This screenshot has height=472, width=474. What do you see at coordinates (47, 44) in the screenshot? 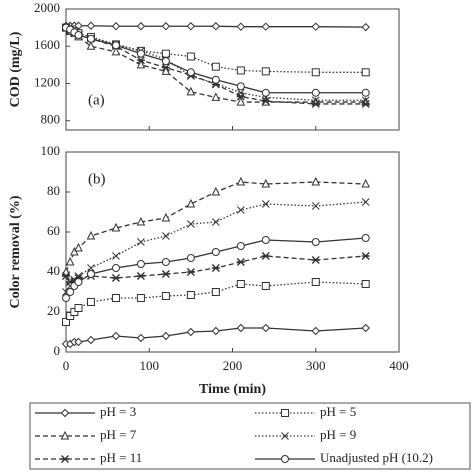
I see `y-tick-label: 1600` at bounding box center [47, 44].